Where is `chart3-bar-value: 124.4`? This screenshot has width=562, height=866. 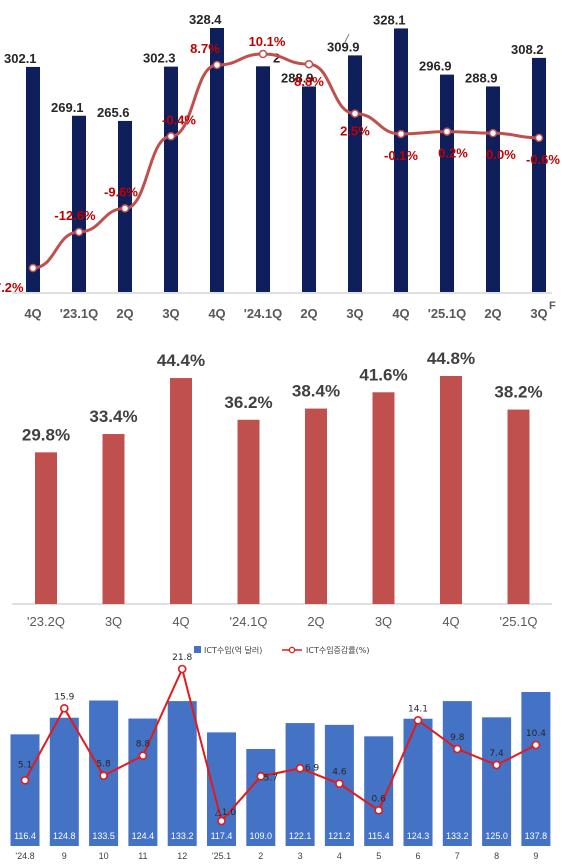
chart3-bar-value: 124.4 is located at coordinates (143, 836).